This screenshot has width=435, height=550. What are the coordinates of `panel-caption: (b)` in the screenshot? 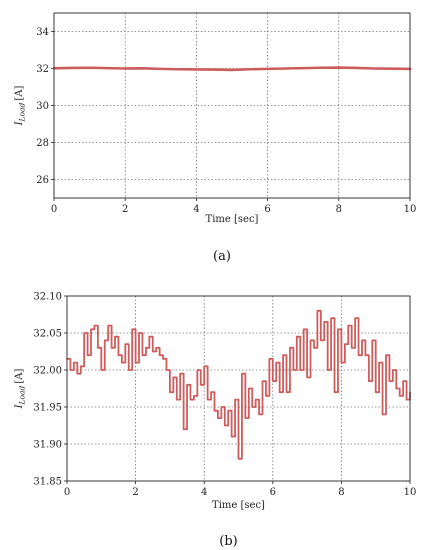 It's located at (228, 541).